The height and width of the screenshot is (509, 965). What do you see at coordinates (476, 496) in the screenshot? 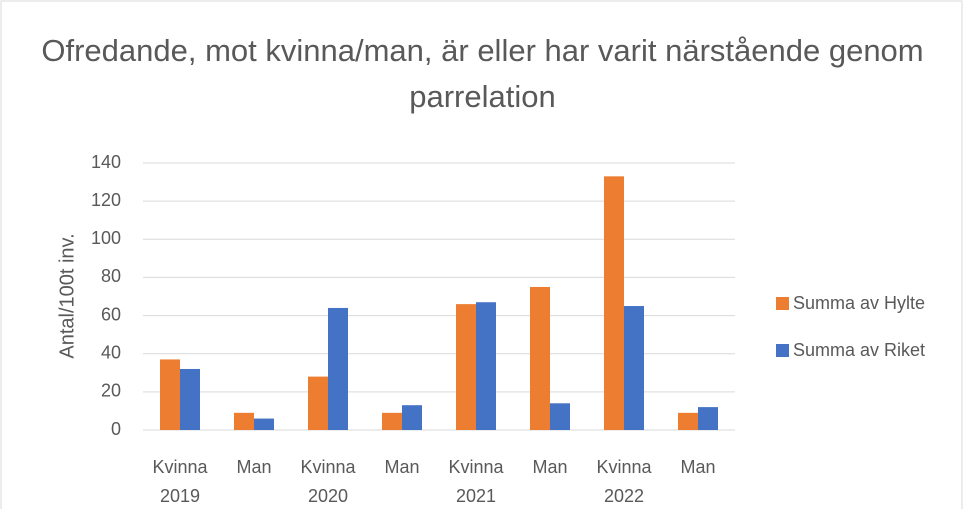
I see `x-group-label: 2021` at bounding box center [476, 496].